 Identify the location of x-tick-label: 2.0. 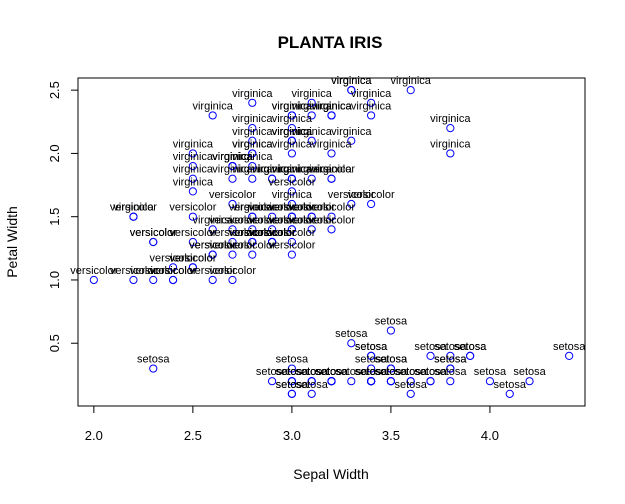
(94, 435).